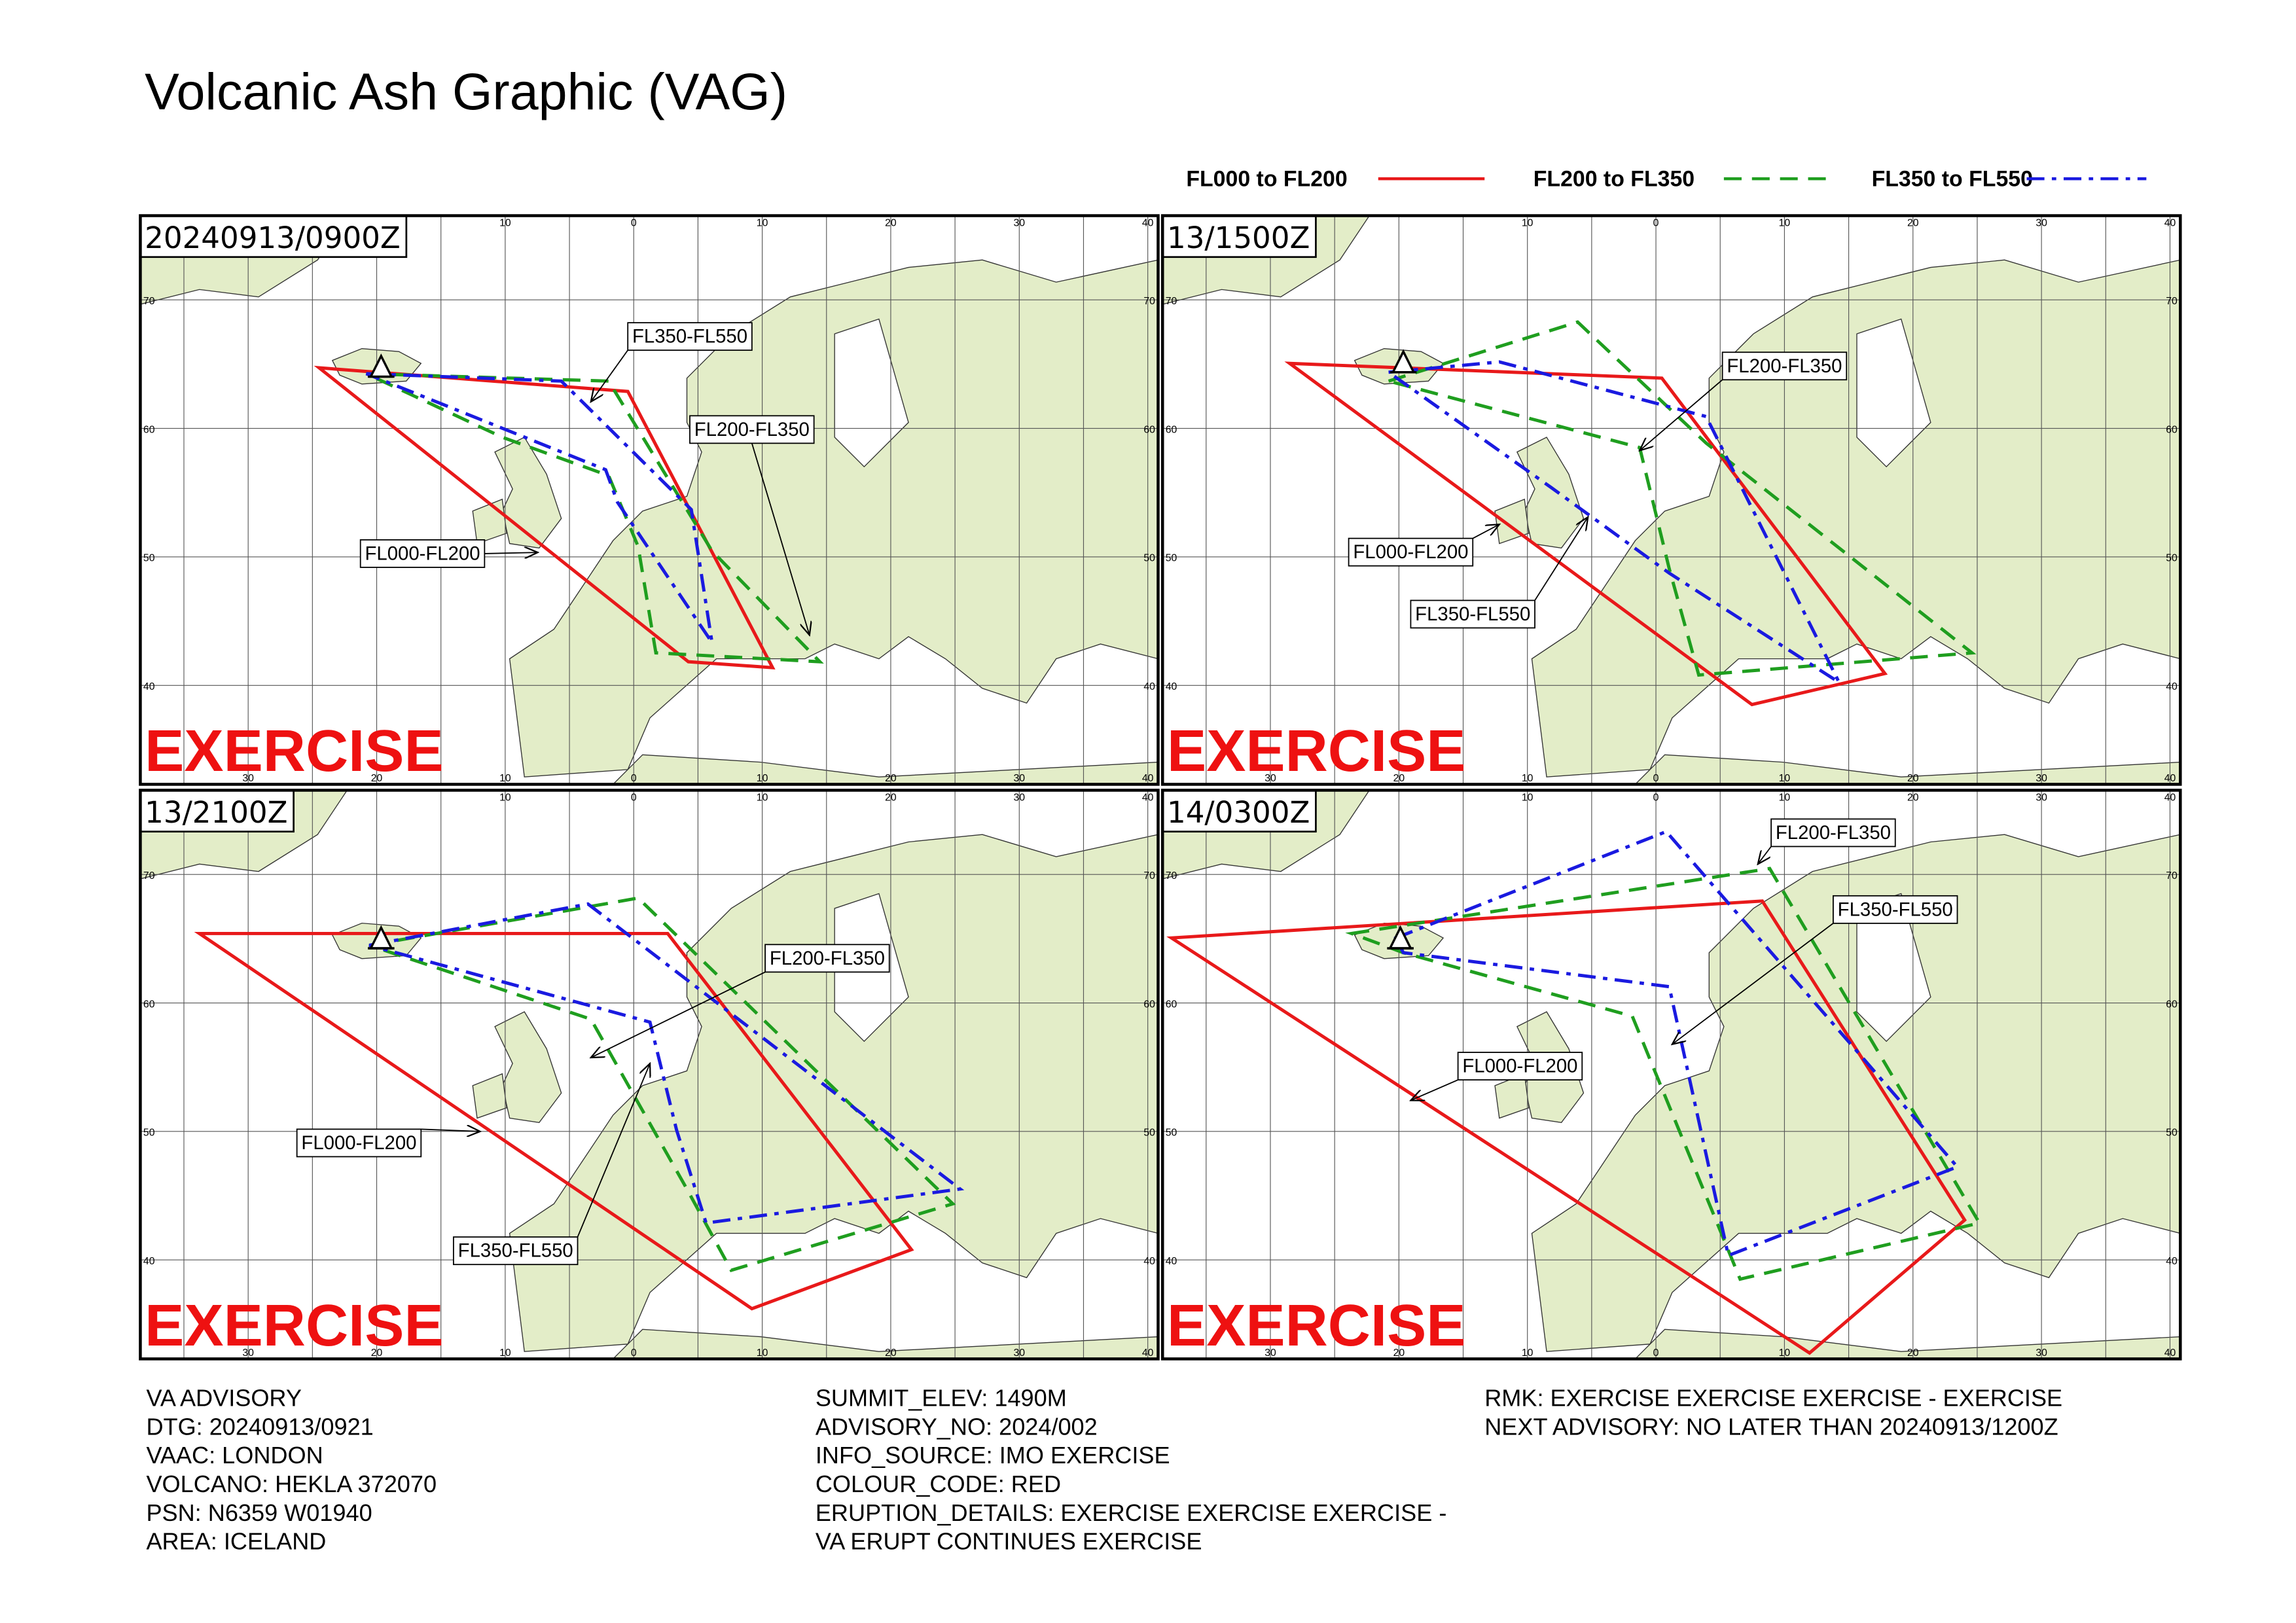 Image resolution: width=2296 pixels, height=1623 pixels. I want to click on advisory-line: COLOUR_CODE: RED, so click(938, 1484).